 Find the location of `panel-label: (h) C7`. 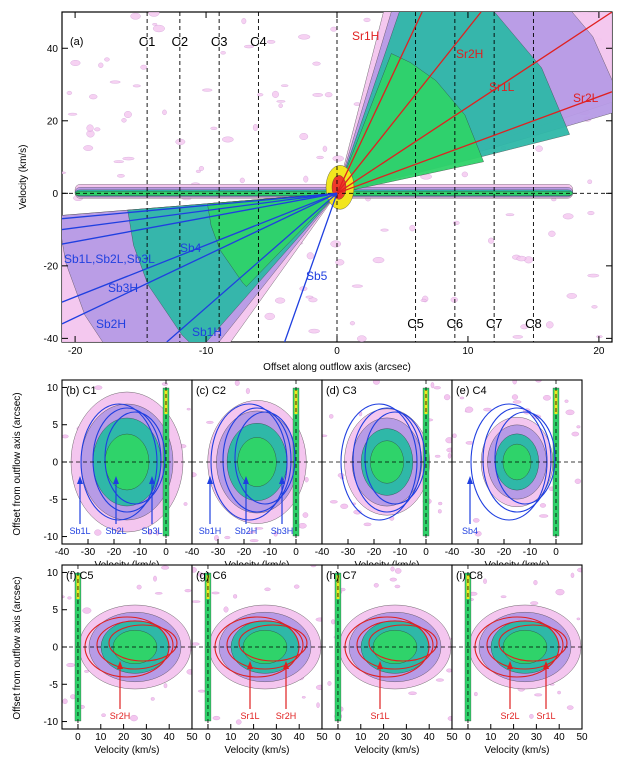

panel-label: (h) C7 is located at coordinates (341, 576).